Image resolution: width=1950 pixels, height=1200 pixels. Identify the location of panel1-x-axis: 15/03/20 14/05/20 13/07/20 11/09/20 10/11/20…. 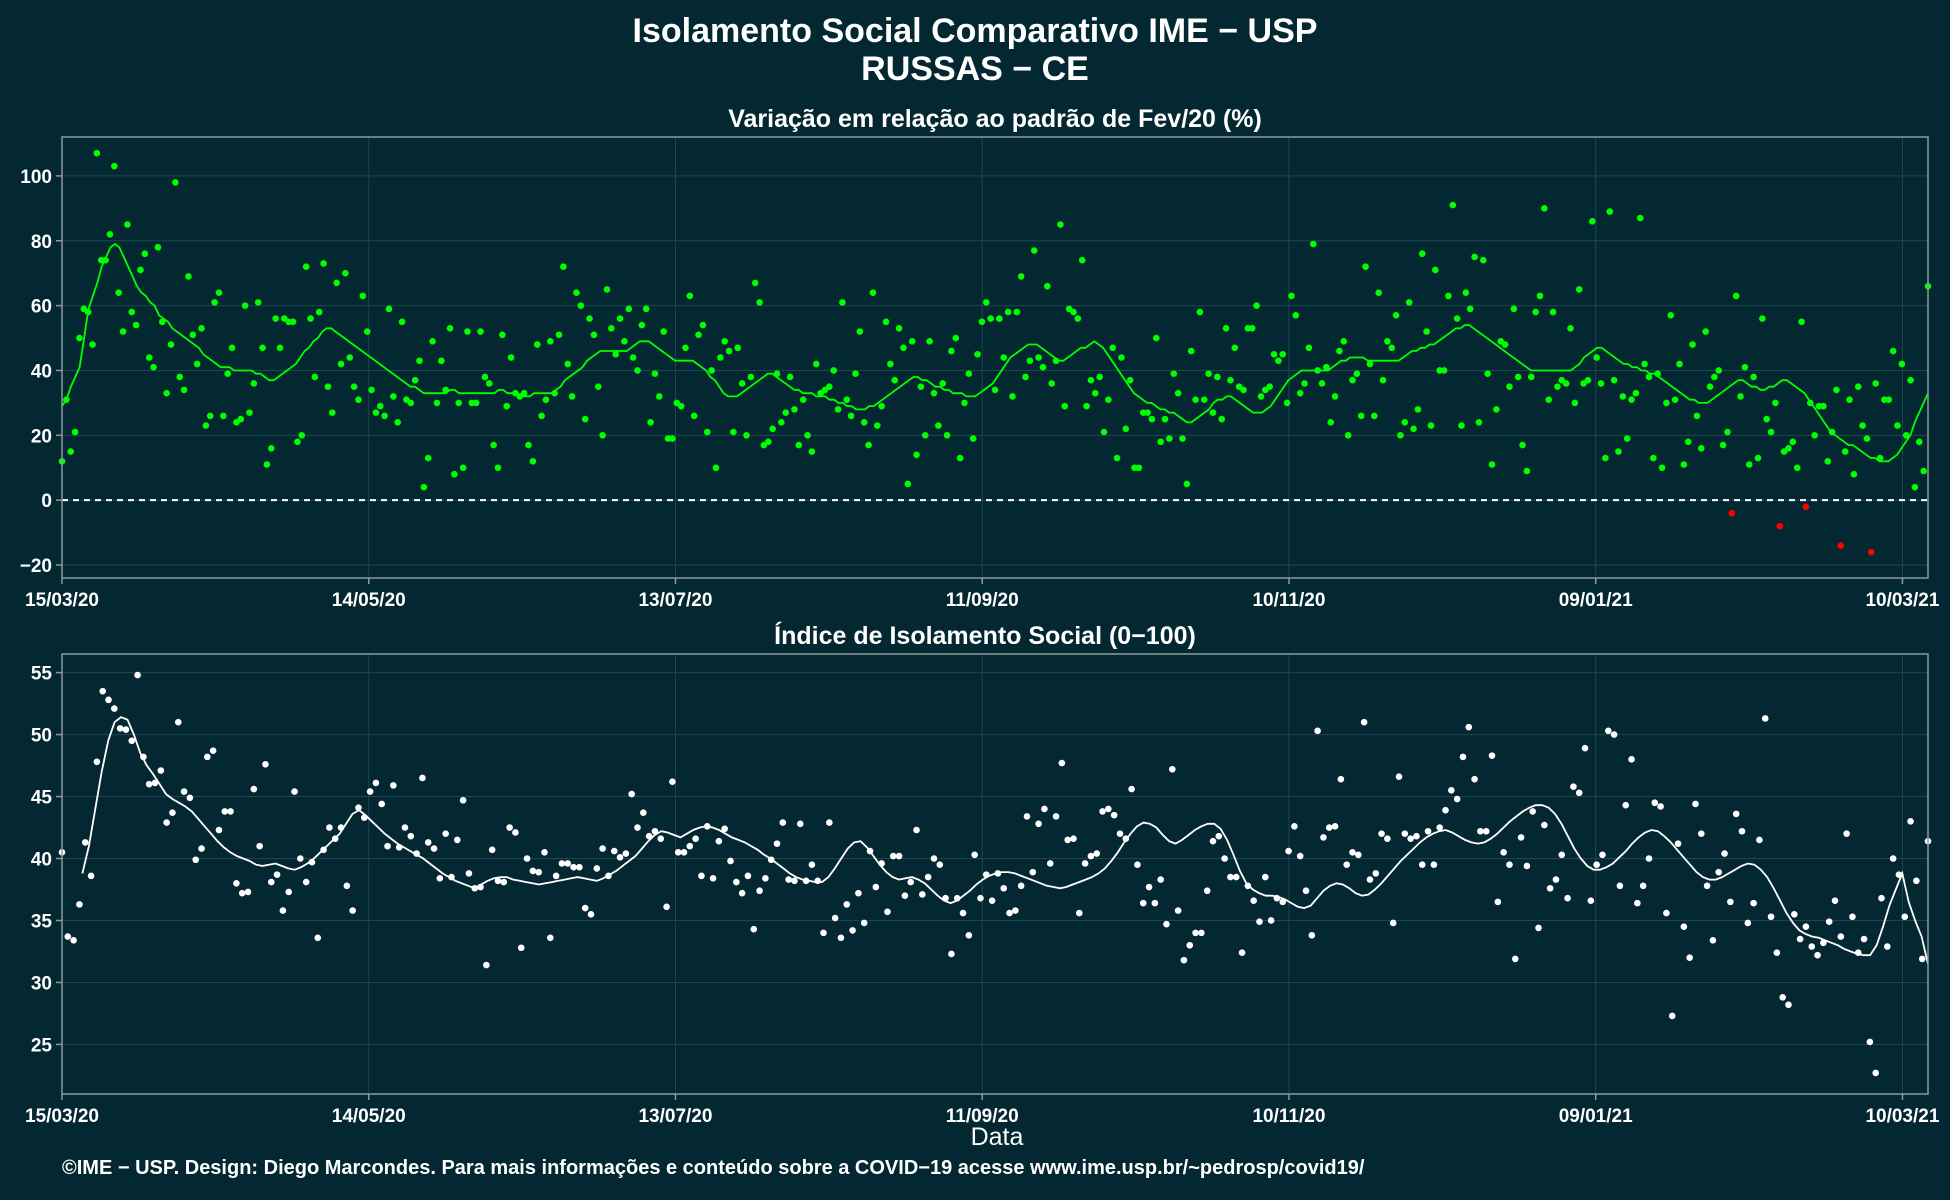
(982, 594).